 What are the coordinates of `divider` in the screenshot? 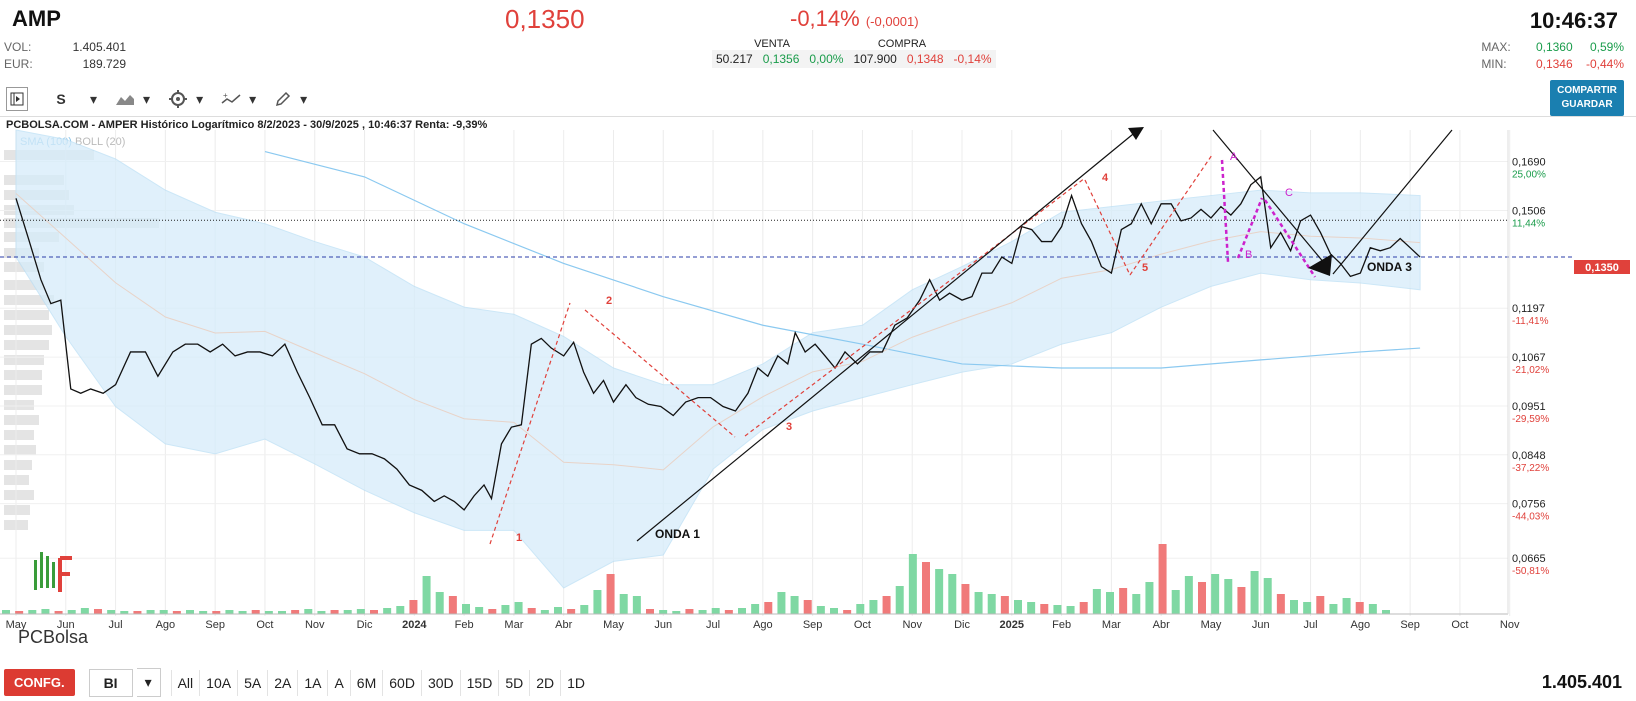 It's located at (818, 116).